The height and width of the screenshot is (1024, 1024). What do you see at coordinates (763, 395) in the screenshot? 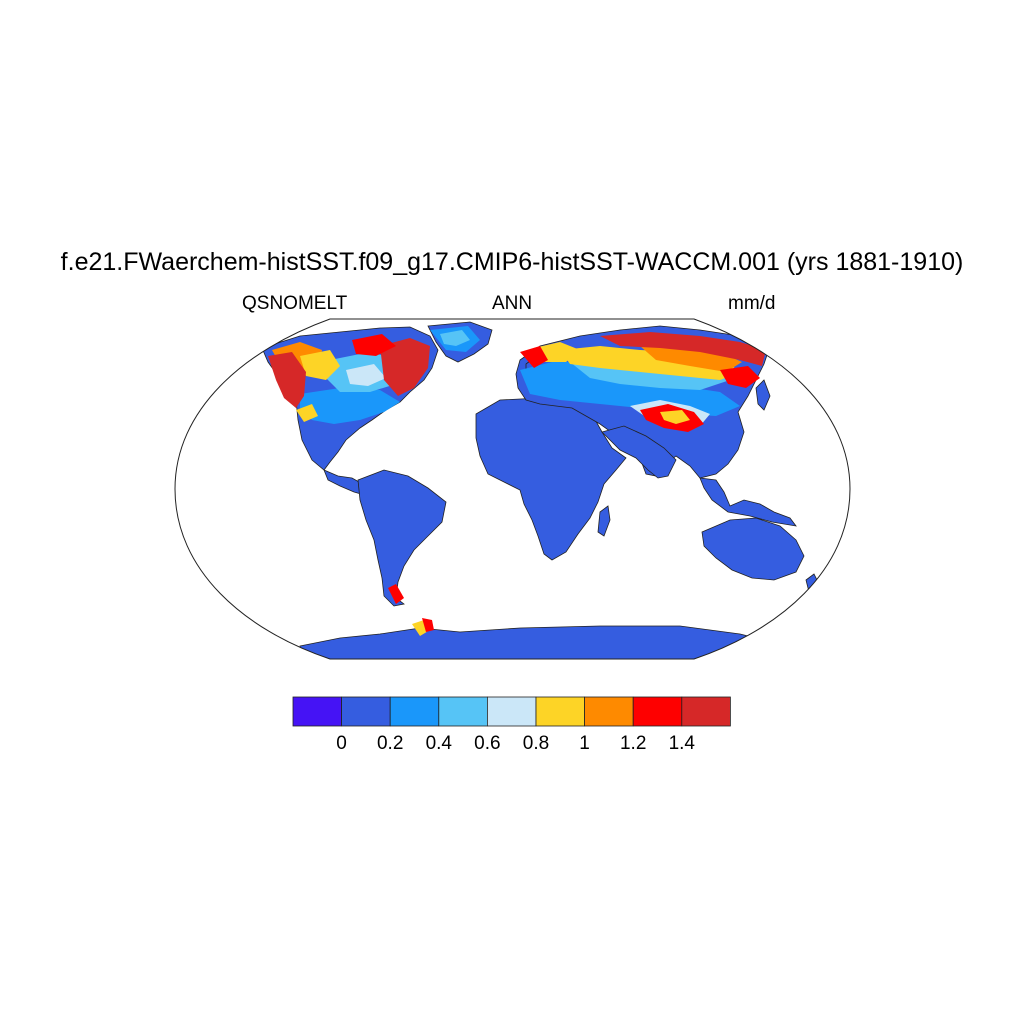
I see `japan` at bounding box center [763, 395].